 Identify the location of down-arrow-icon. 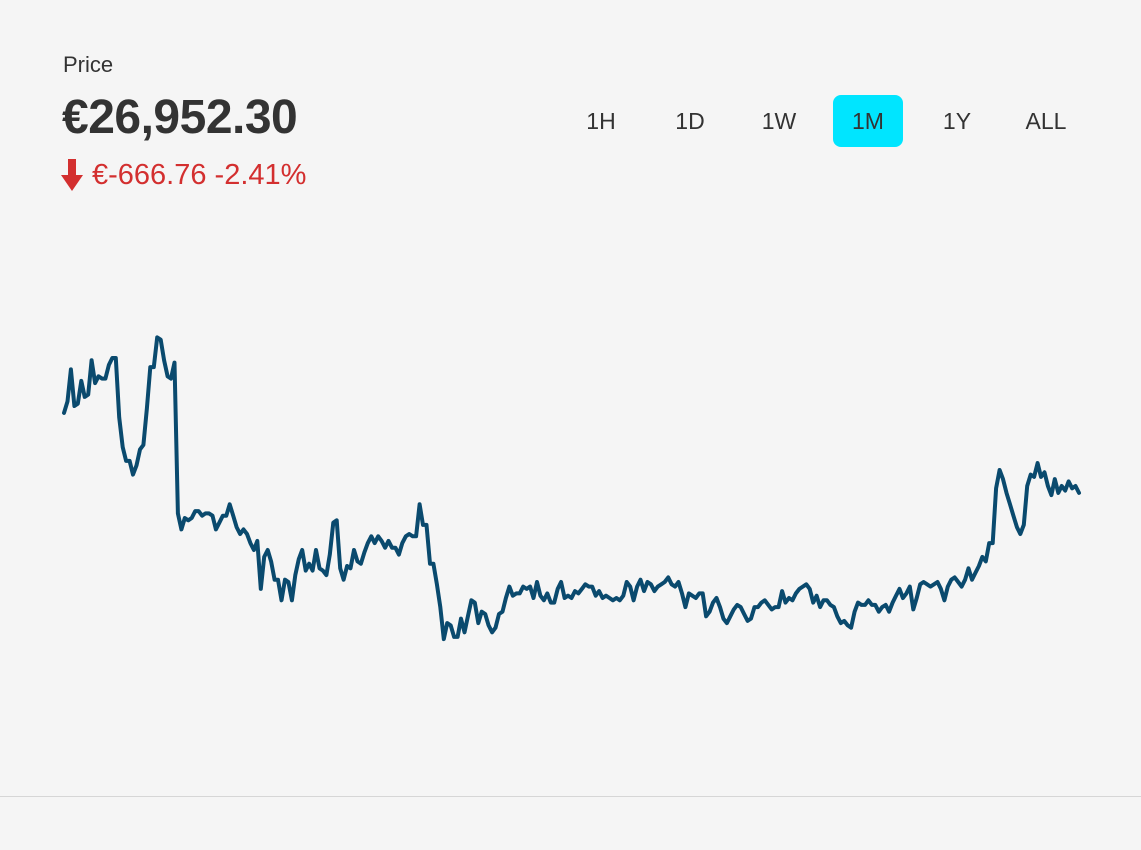
(72, 175).